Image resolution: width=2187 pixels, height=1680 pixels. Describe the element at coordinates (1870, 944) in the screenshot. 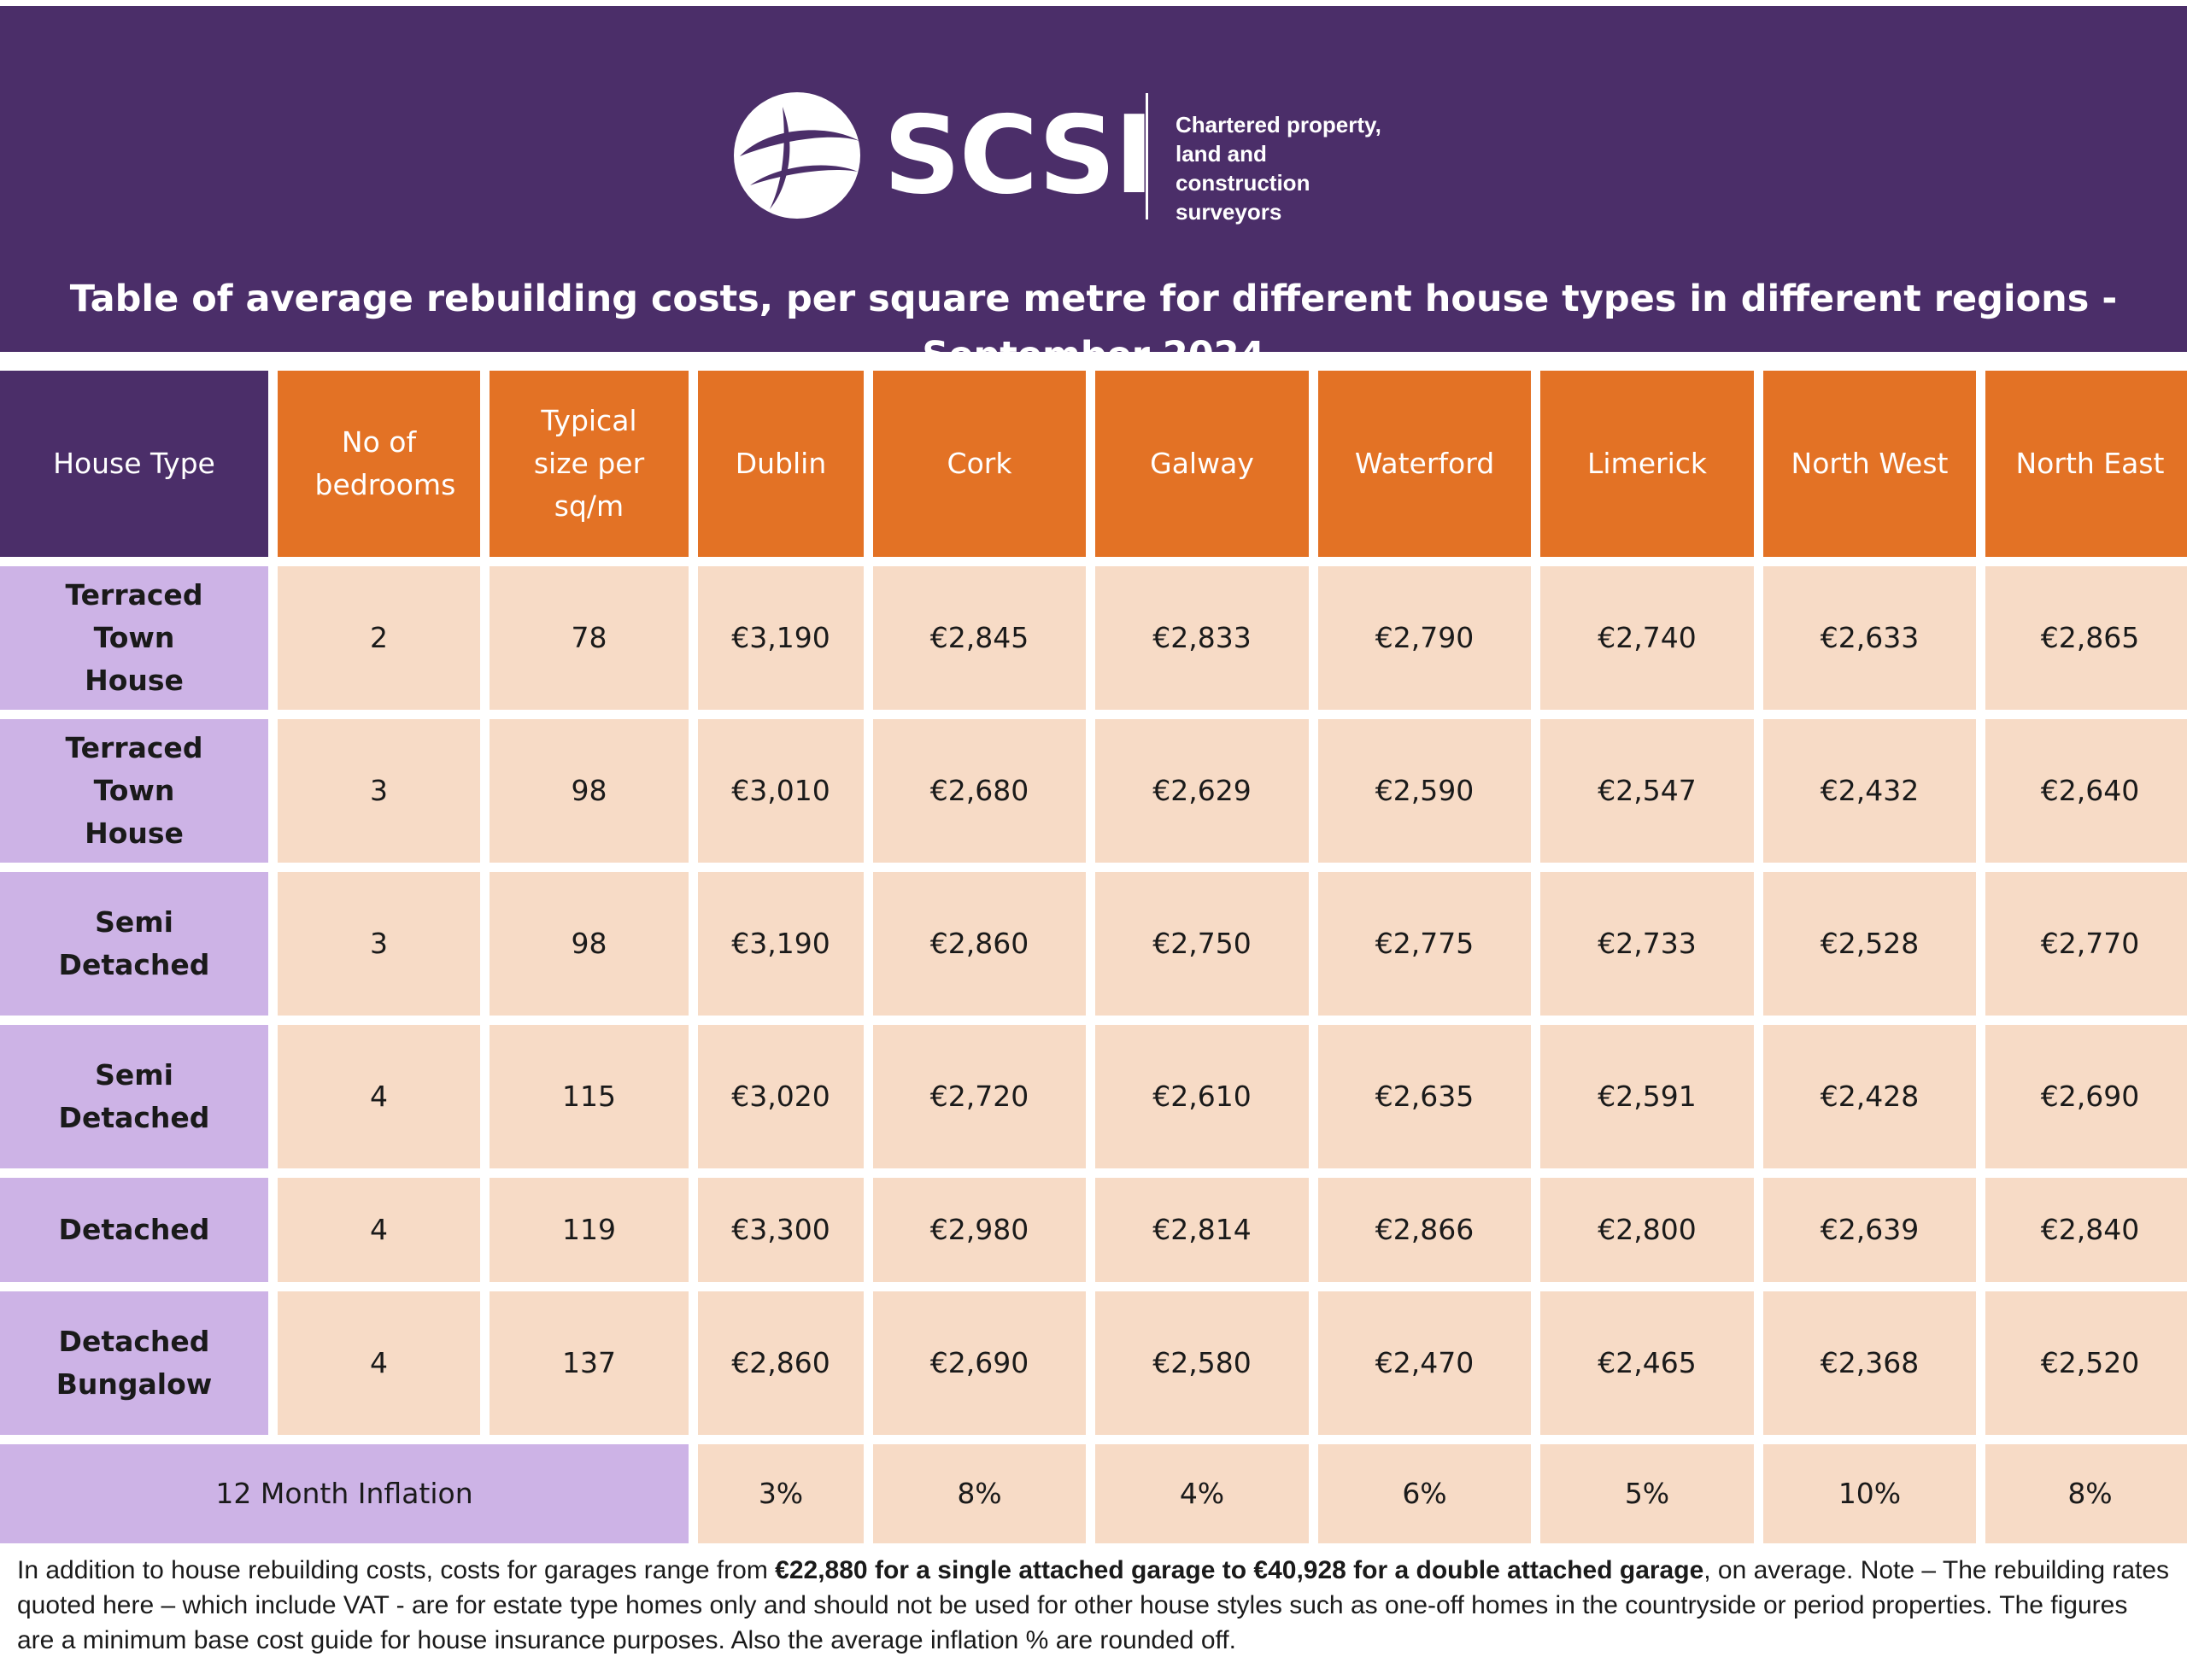

I see `table-cell-north-west: €2,528` at that location.